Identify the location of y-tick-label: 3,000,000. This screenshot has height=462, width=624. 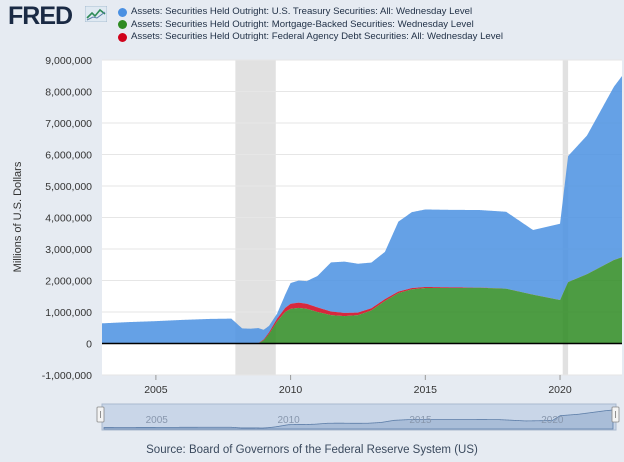
(68, 250).